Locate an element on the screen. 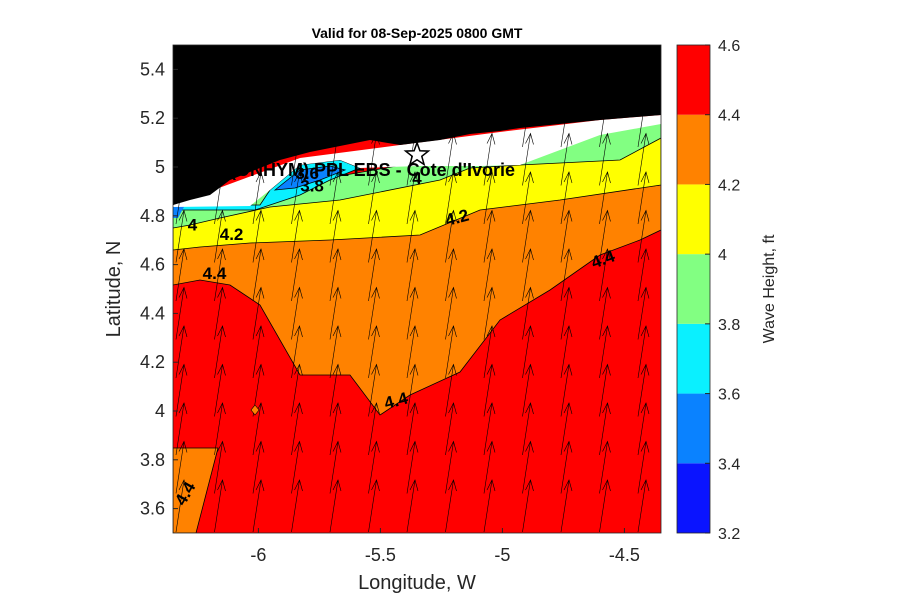  colorbar-tick-label: 4.4 is located at coordinates (729, 116).